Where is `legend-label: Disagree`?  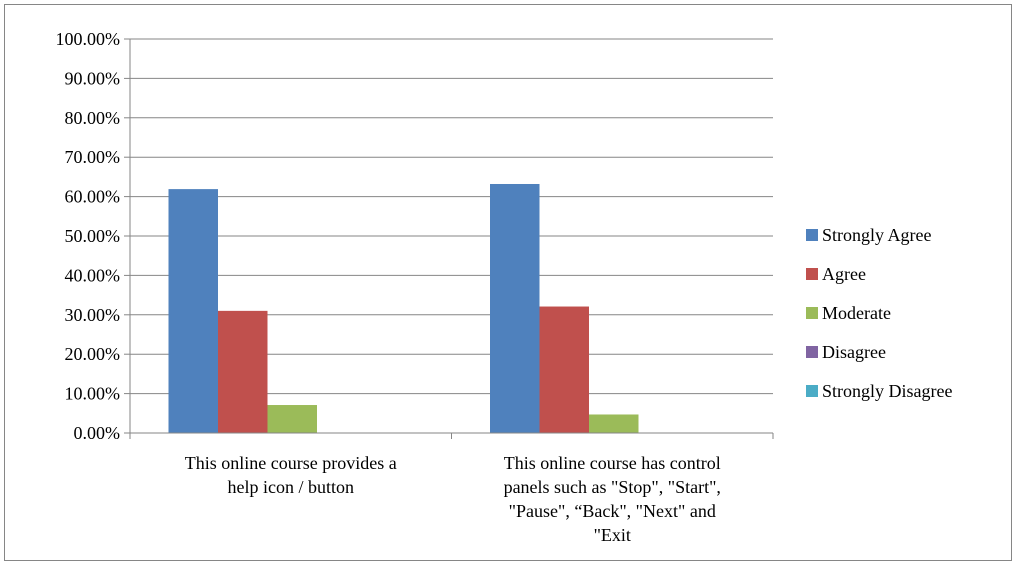
legend-label: Disagree is located at coordinates (854, 352).